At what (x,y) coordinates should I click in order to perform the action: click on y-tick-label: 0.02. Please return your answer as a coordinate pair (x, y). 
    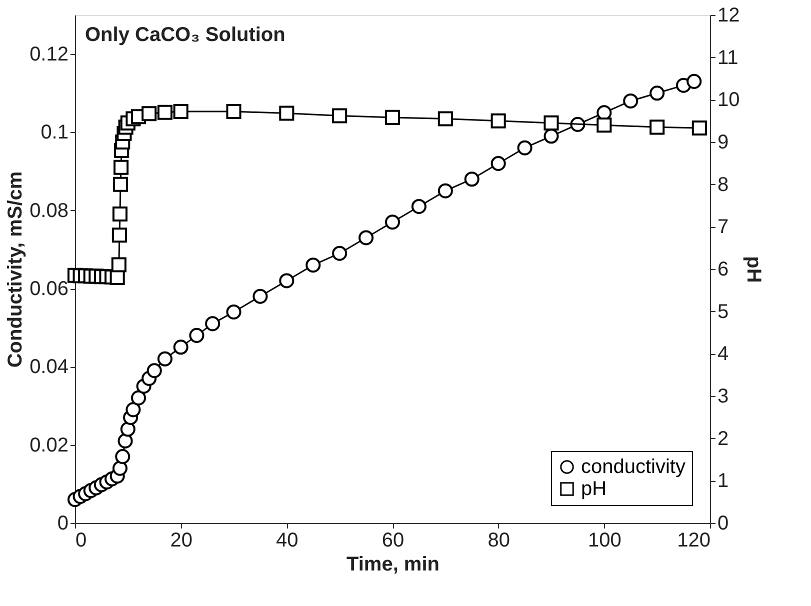
    Looking at the image, I should click on (49, 445).